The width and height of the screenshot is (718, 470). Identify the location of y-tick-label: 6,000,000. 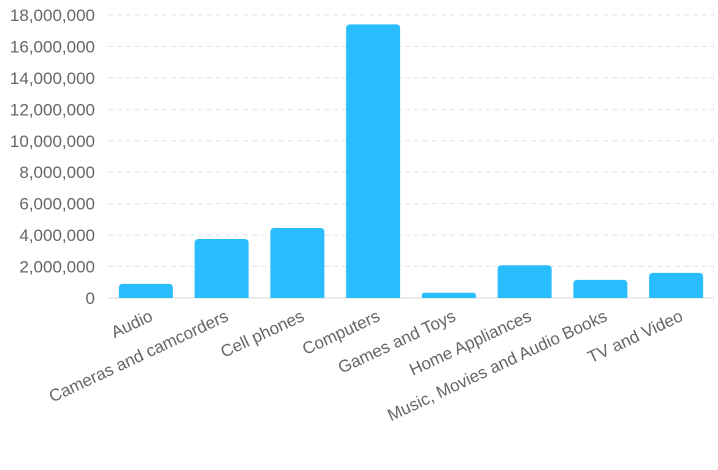
(57, 204).